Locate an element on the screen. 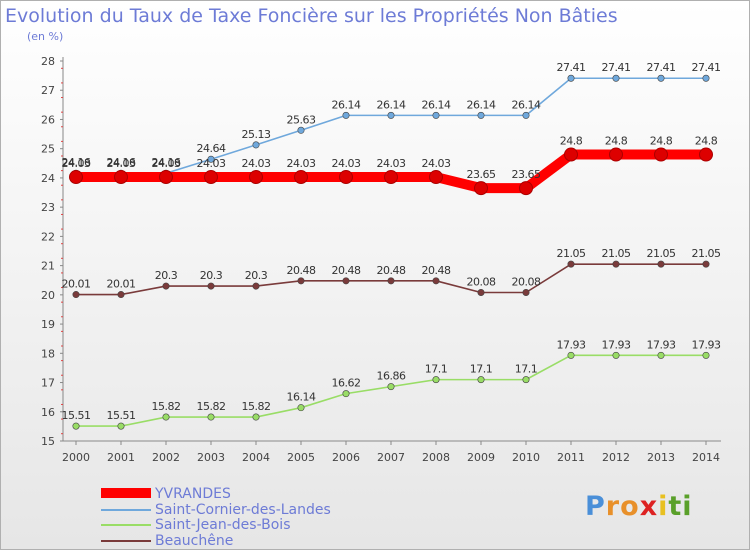 This screenshot has width=750, height=550. x-tick-label: 2002 is located at coordinates (166, 457).